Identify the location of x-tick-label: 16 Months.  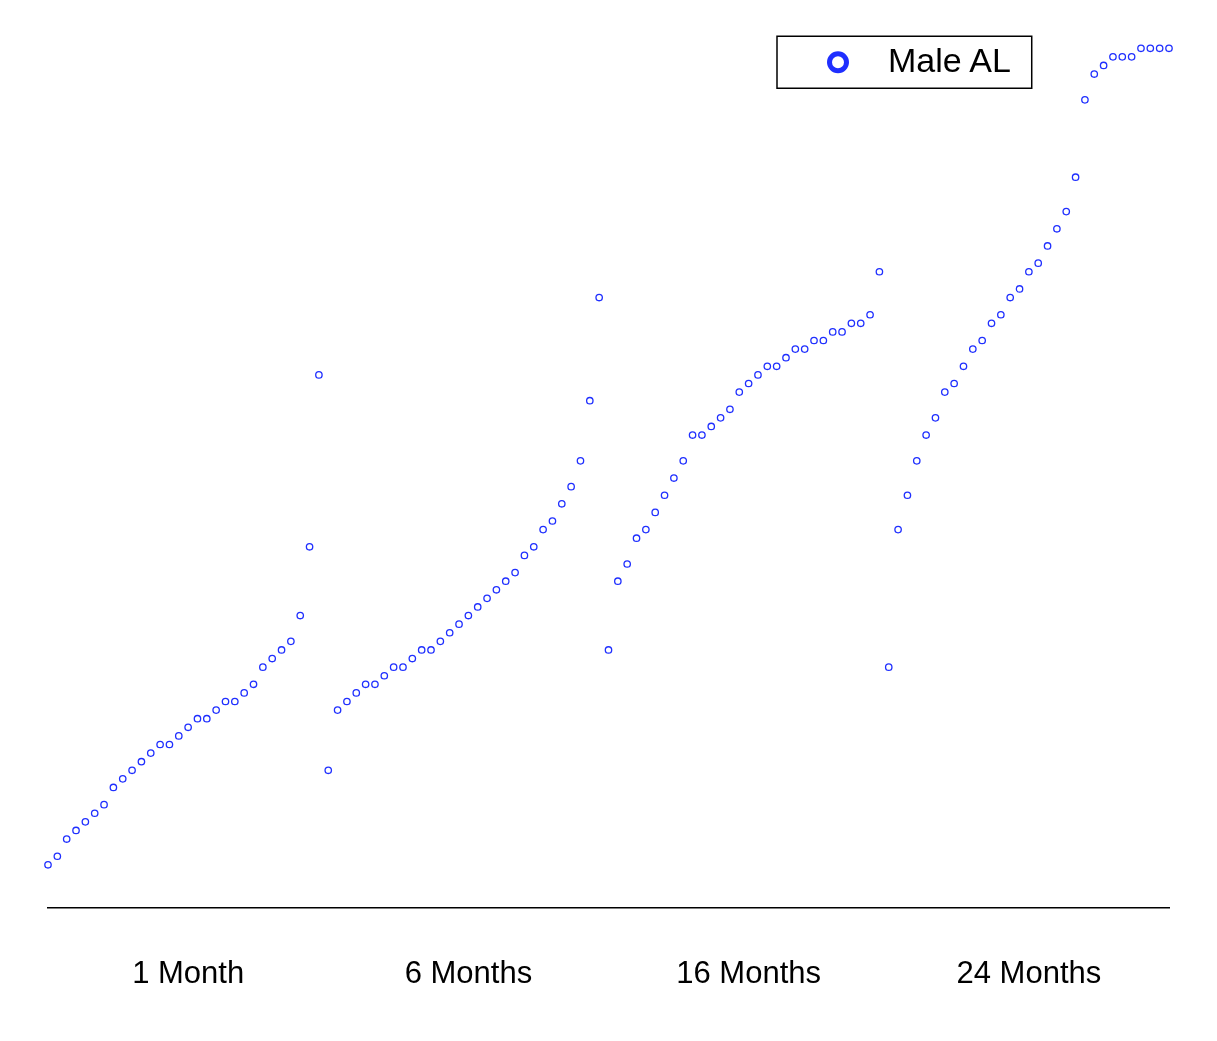
(749, 972).